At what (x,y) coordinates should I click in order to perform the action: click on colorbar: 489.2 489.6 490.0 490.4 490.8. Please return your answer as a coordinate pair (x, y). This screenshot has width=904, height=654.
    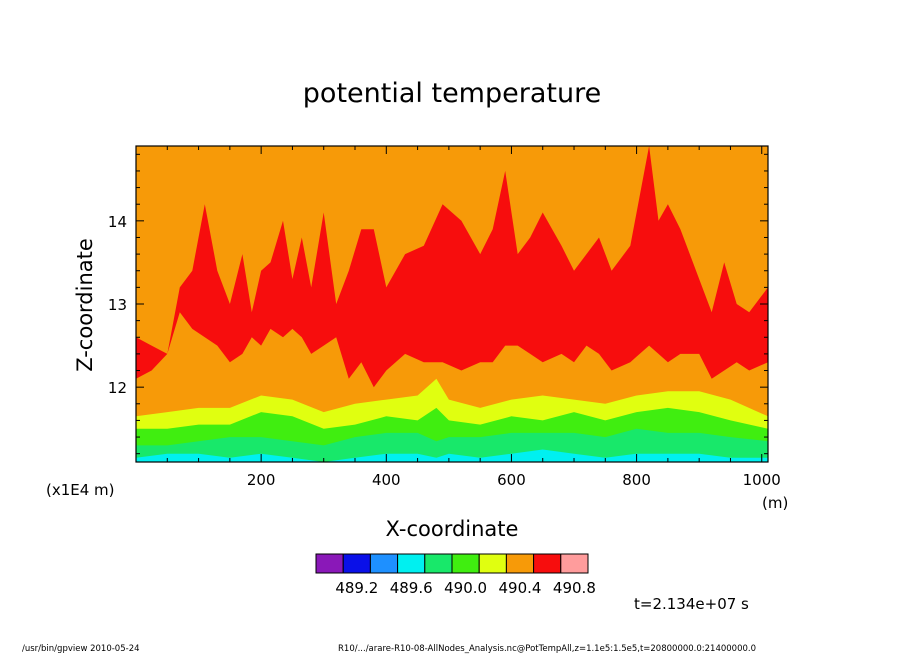
    Looking at the image, I should click on (455, 575).